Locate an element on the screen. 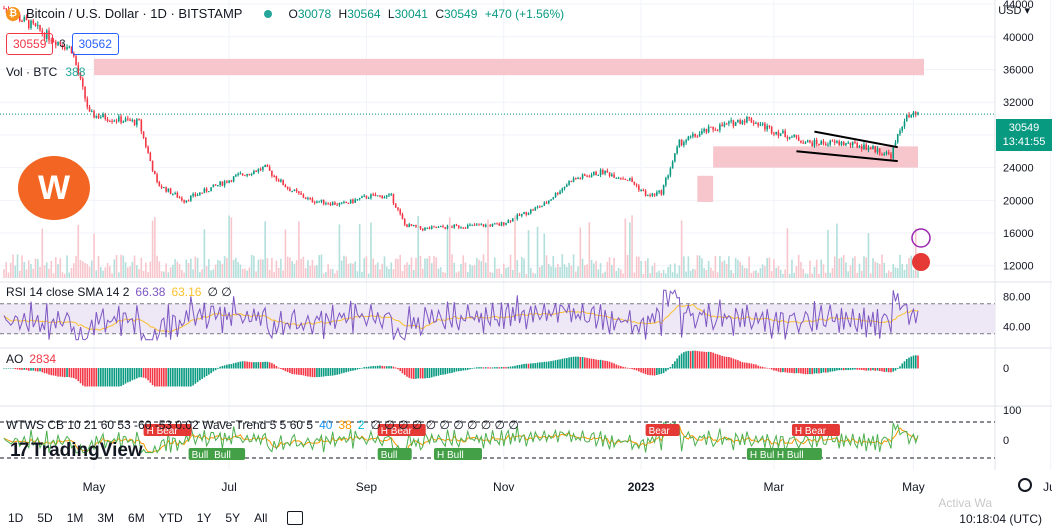  gear-icon is located at coordinates (1025, 485).